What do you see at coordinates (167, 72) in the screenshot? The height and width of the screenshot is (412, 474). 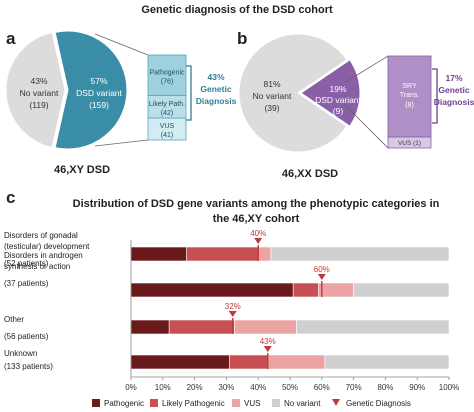 I see `panel-a-breakdown-label: Pathogenic` at bounding box center [167, 72].